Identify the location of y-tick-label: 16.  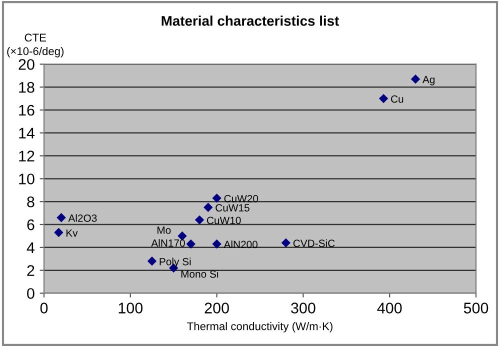
(26, 110).